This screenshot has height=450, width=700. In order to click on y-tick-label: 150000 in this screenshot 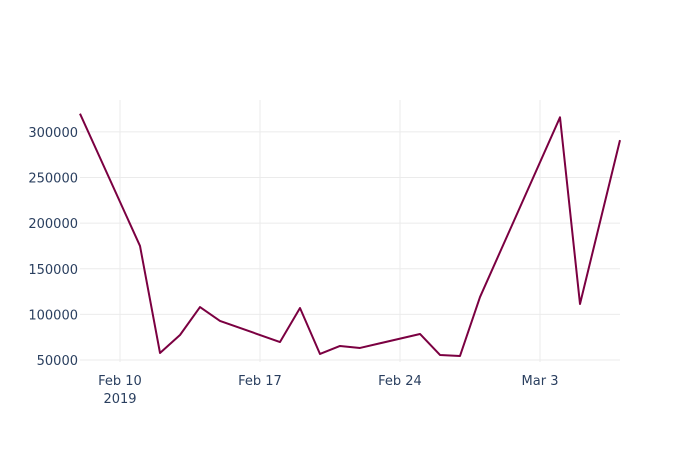, I will do `click(53, 270)`.